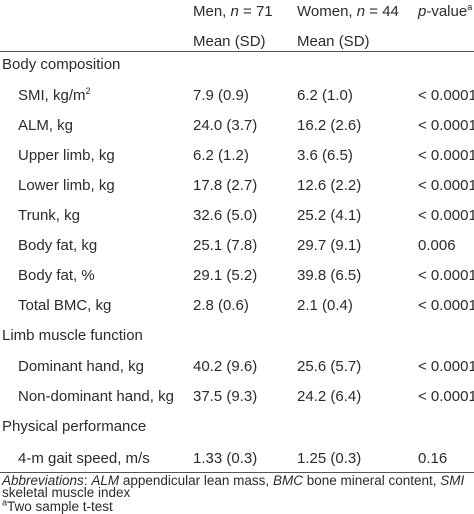  Describe the element at coordinates (72, 335) in the screenshot. I see `section-heading-limb-muscle-function: Limb muscle function` at that location.